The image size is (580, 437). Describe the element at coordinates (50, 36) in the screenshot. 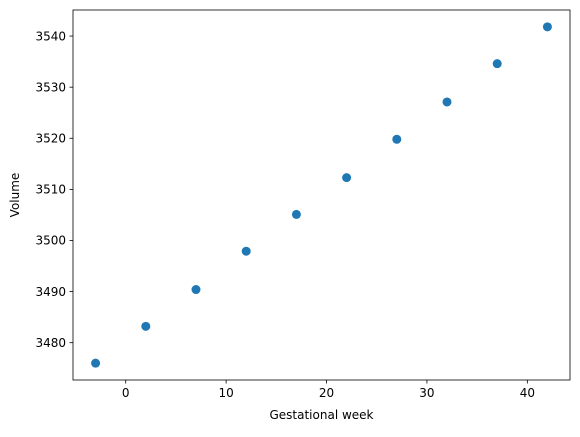

I see `y-tick-label: 3540` at that location.